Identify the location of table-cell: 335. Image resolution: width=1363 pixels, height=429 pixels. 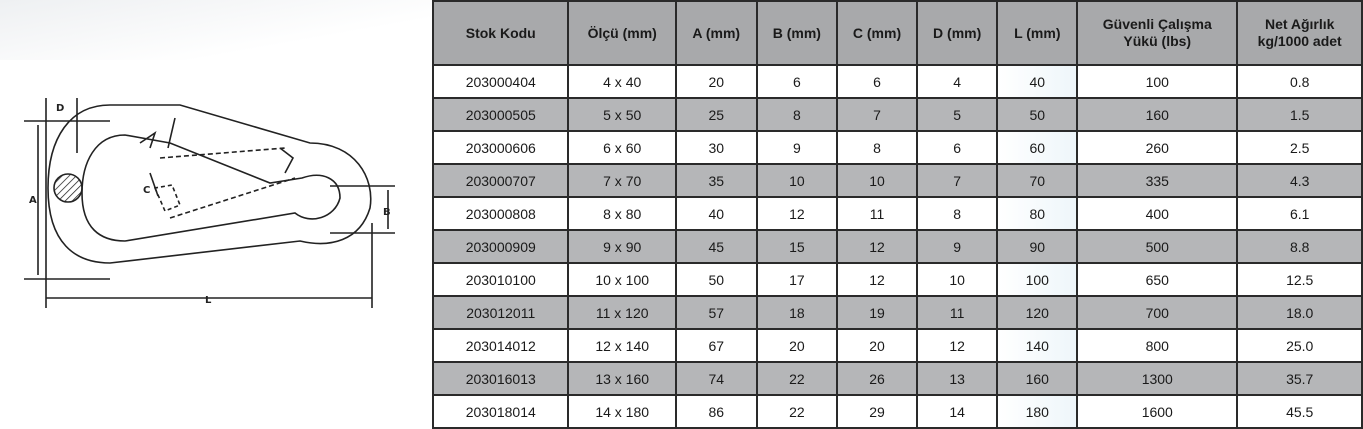
(1157, 180).